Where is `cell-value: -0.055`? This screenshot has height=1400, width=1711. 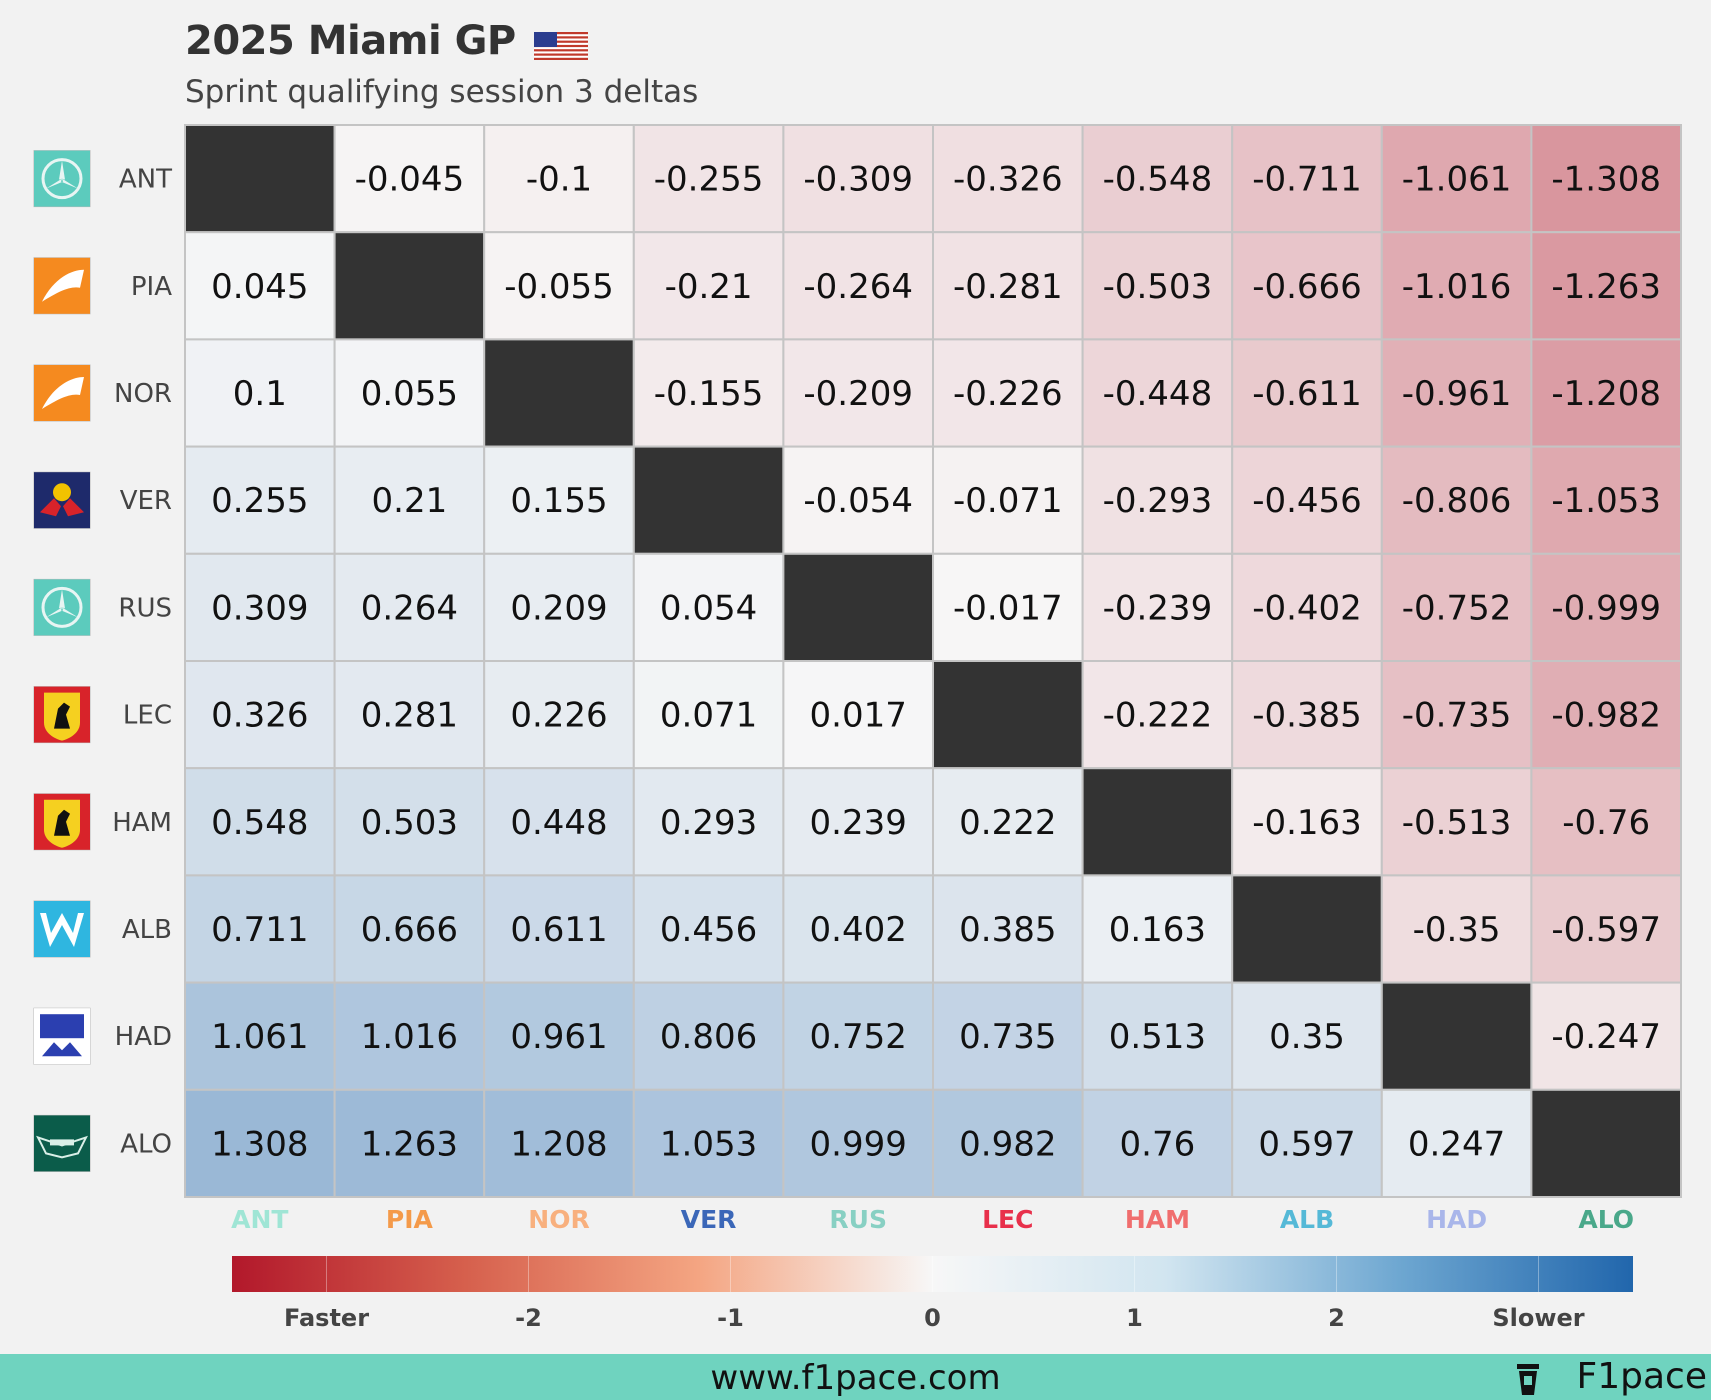
cell-value: -0.055 is located at coordinates (559, 287).